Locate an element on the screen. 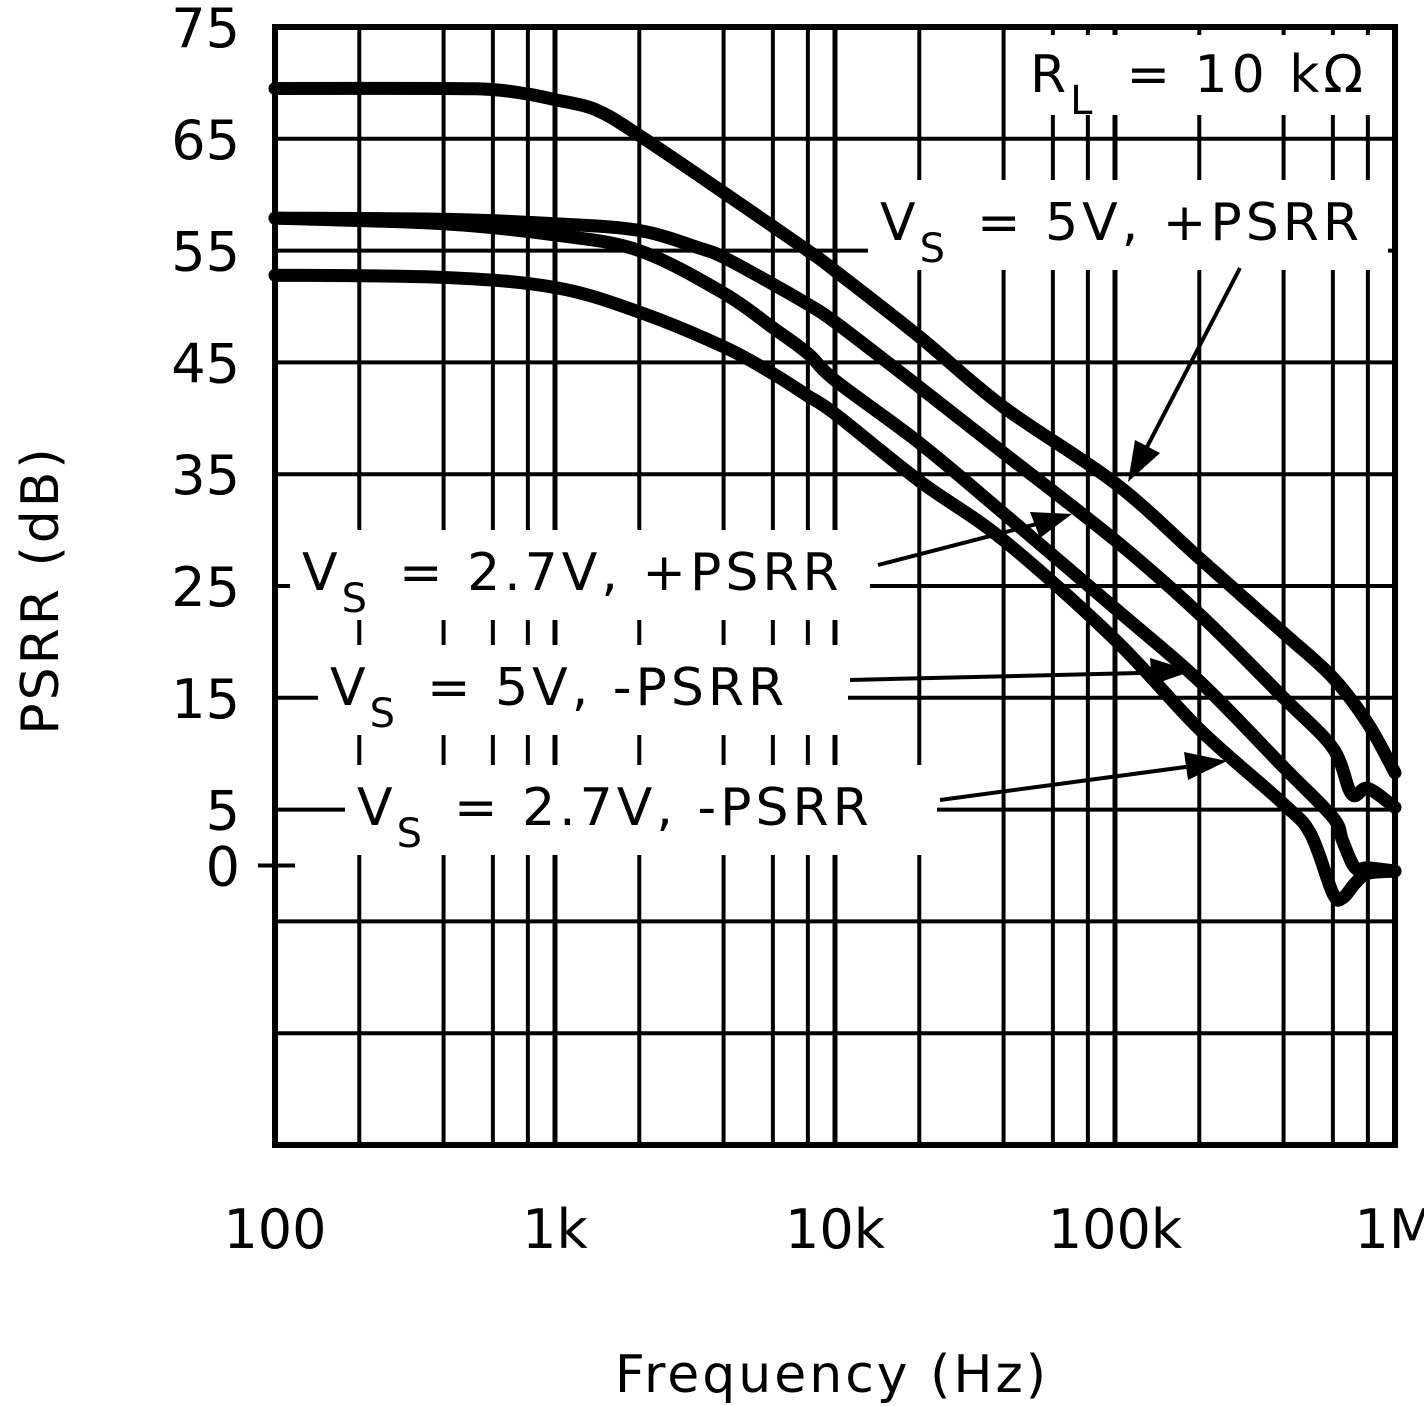  y-tick-label: 15 is located at coordinates (205, 699).